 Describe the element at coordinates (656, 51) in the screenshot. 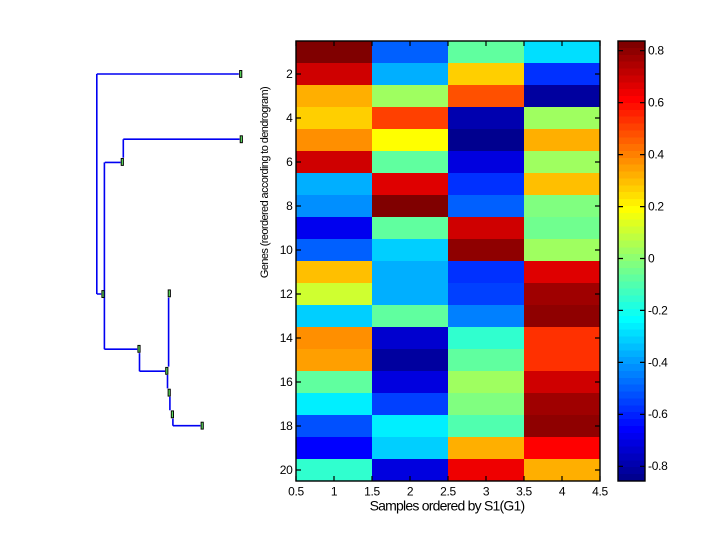

I see `svg-text: 0.8` at that location.